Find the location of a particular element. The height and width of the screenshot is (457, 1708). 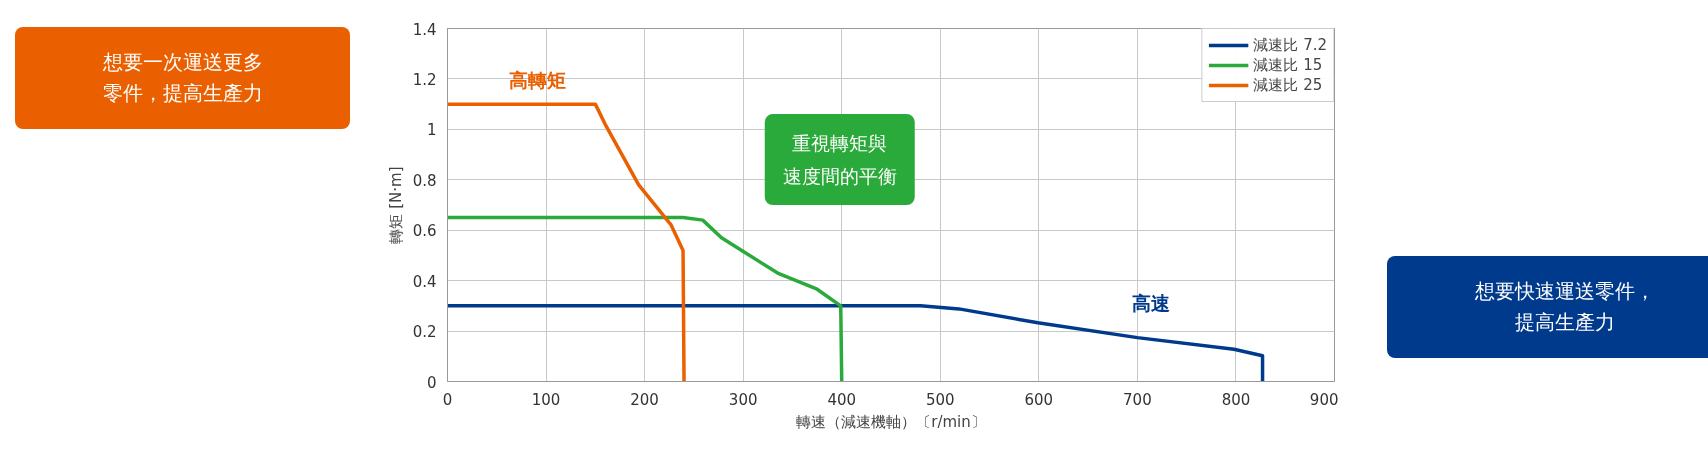

y-tick-label: 0.2 is located at coordinates (424, 332).